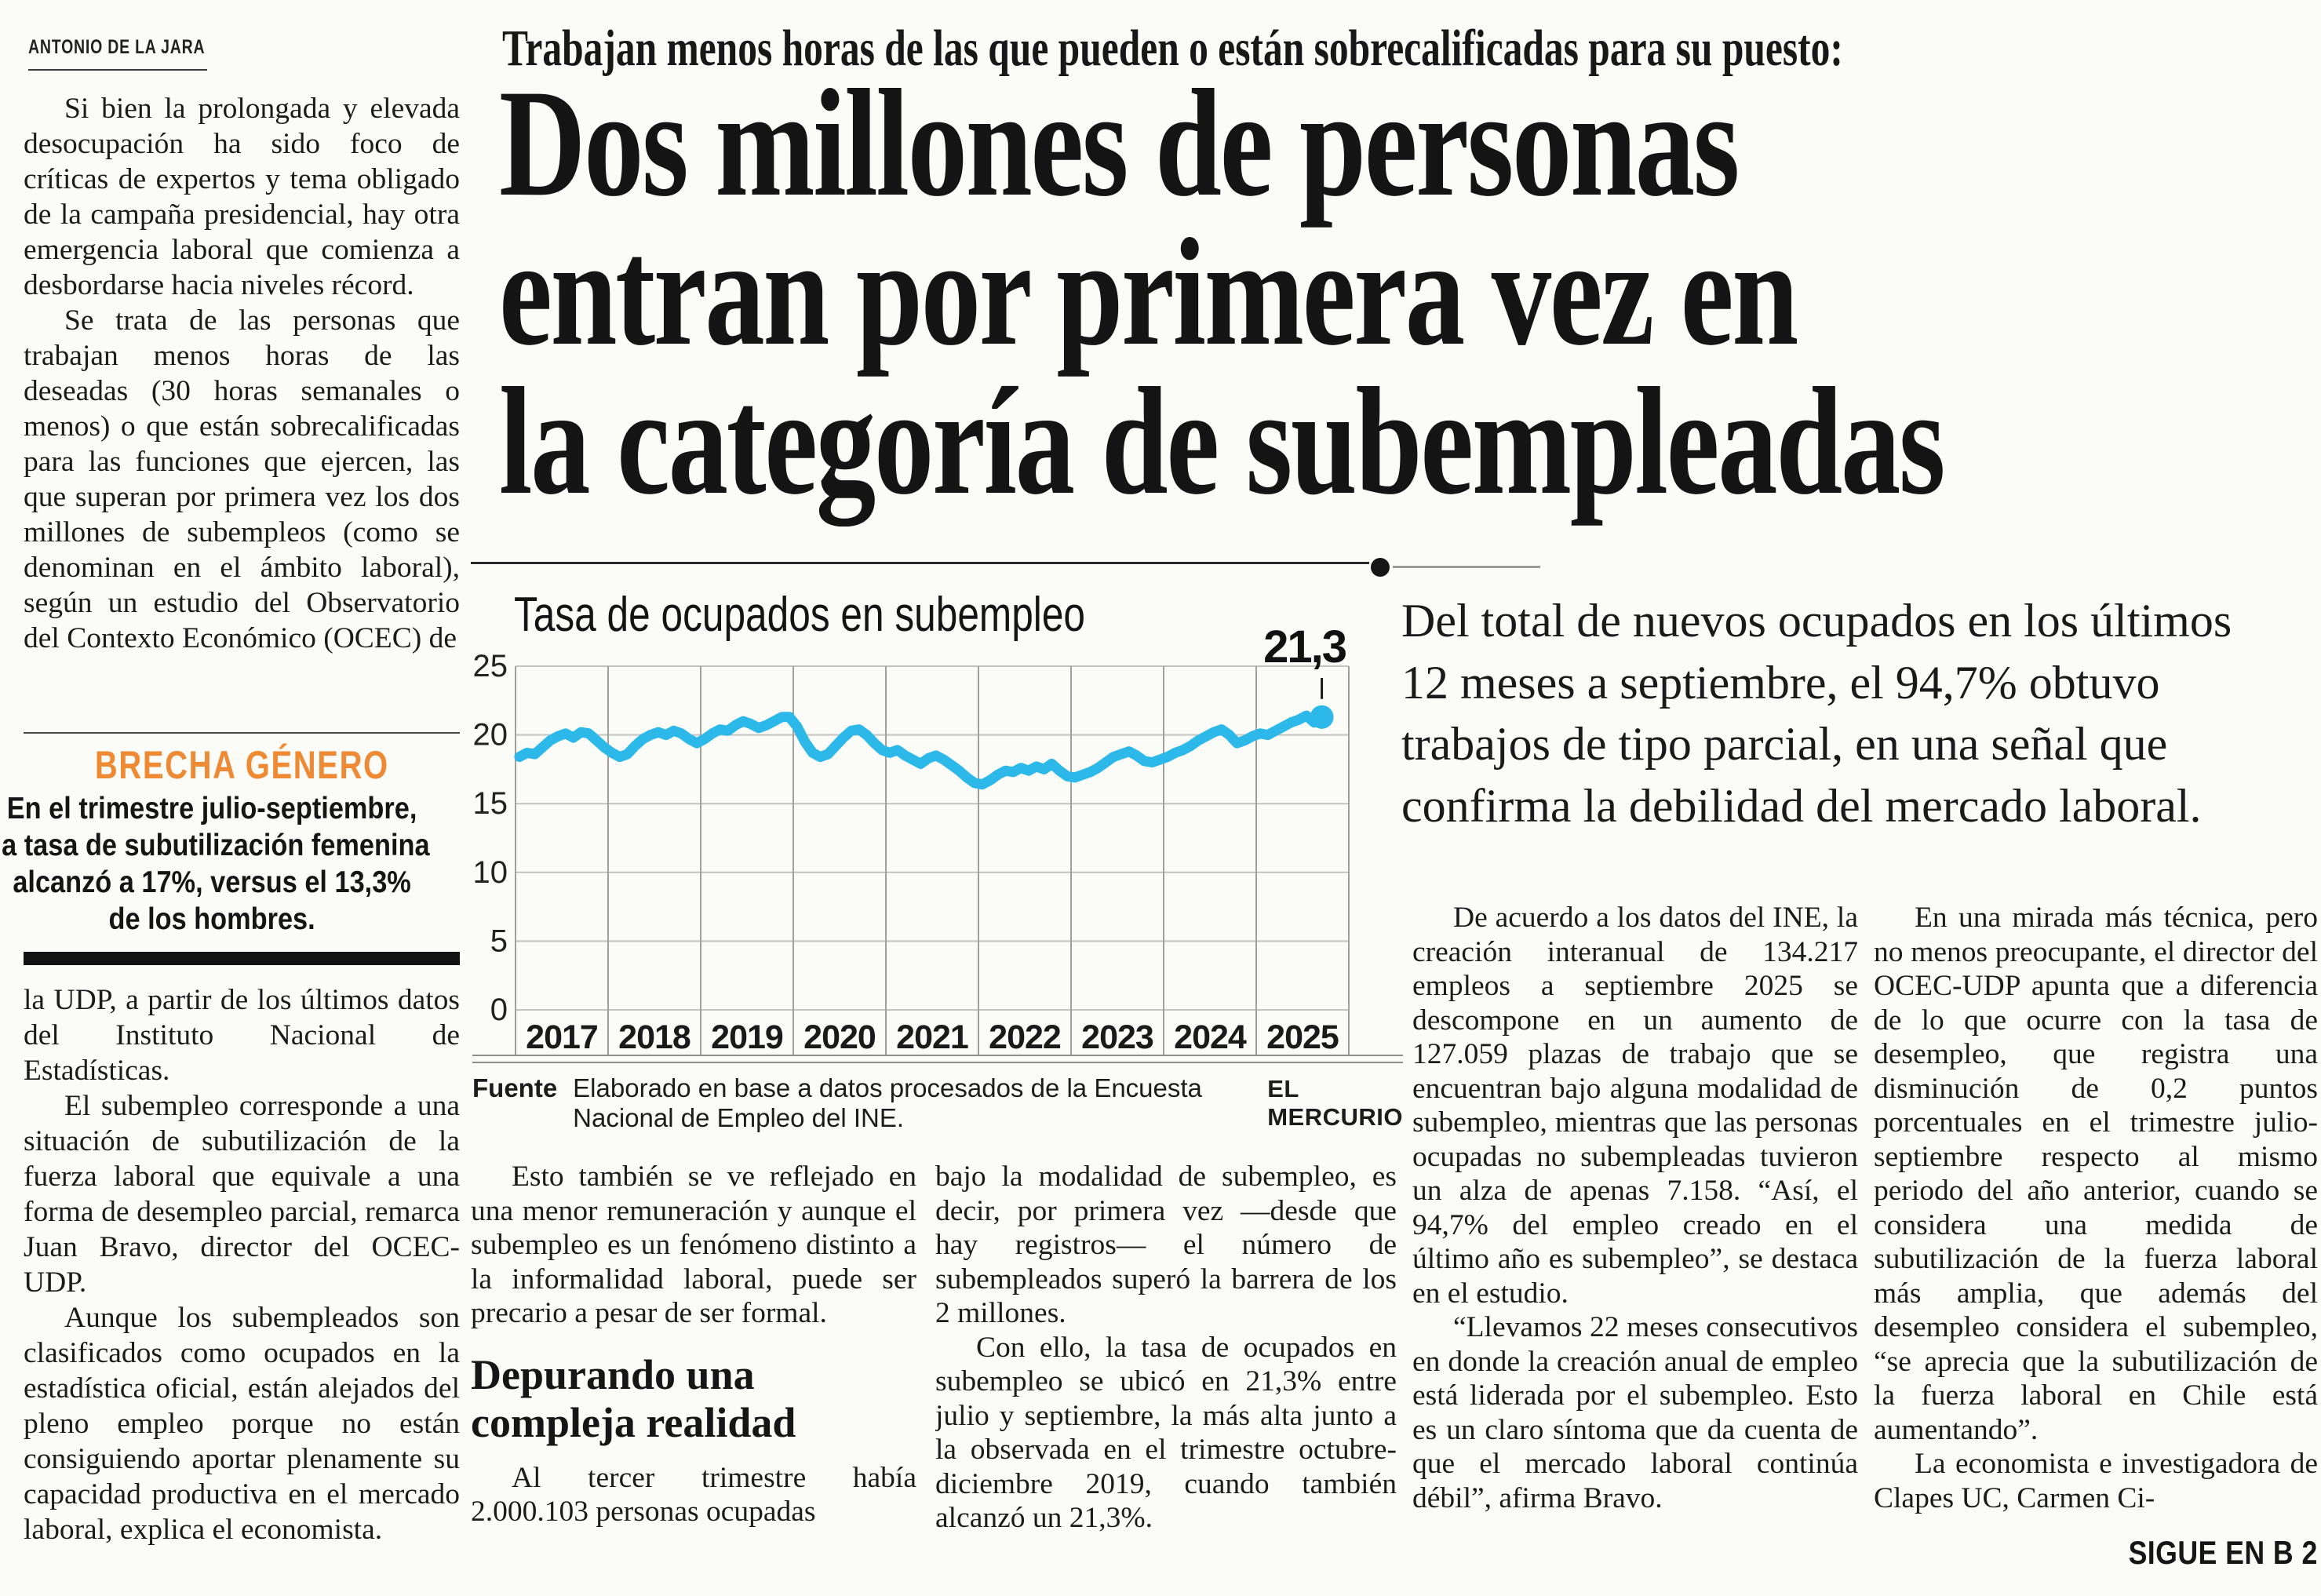  I want to click on chart-title: Tasa de ocupados en subempleo, so click(871, 615).